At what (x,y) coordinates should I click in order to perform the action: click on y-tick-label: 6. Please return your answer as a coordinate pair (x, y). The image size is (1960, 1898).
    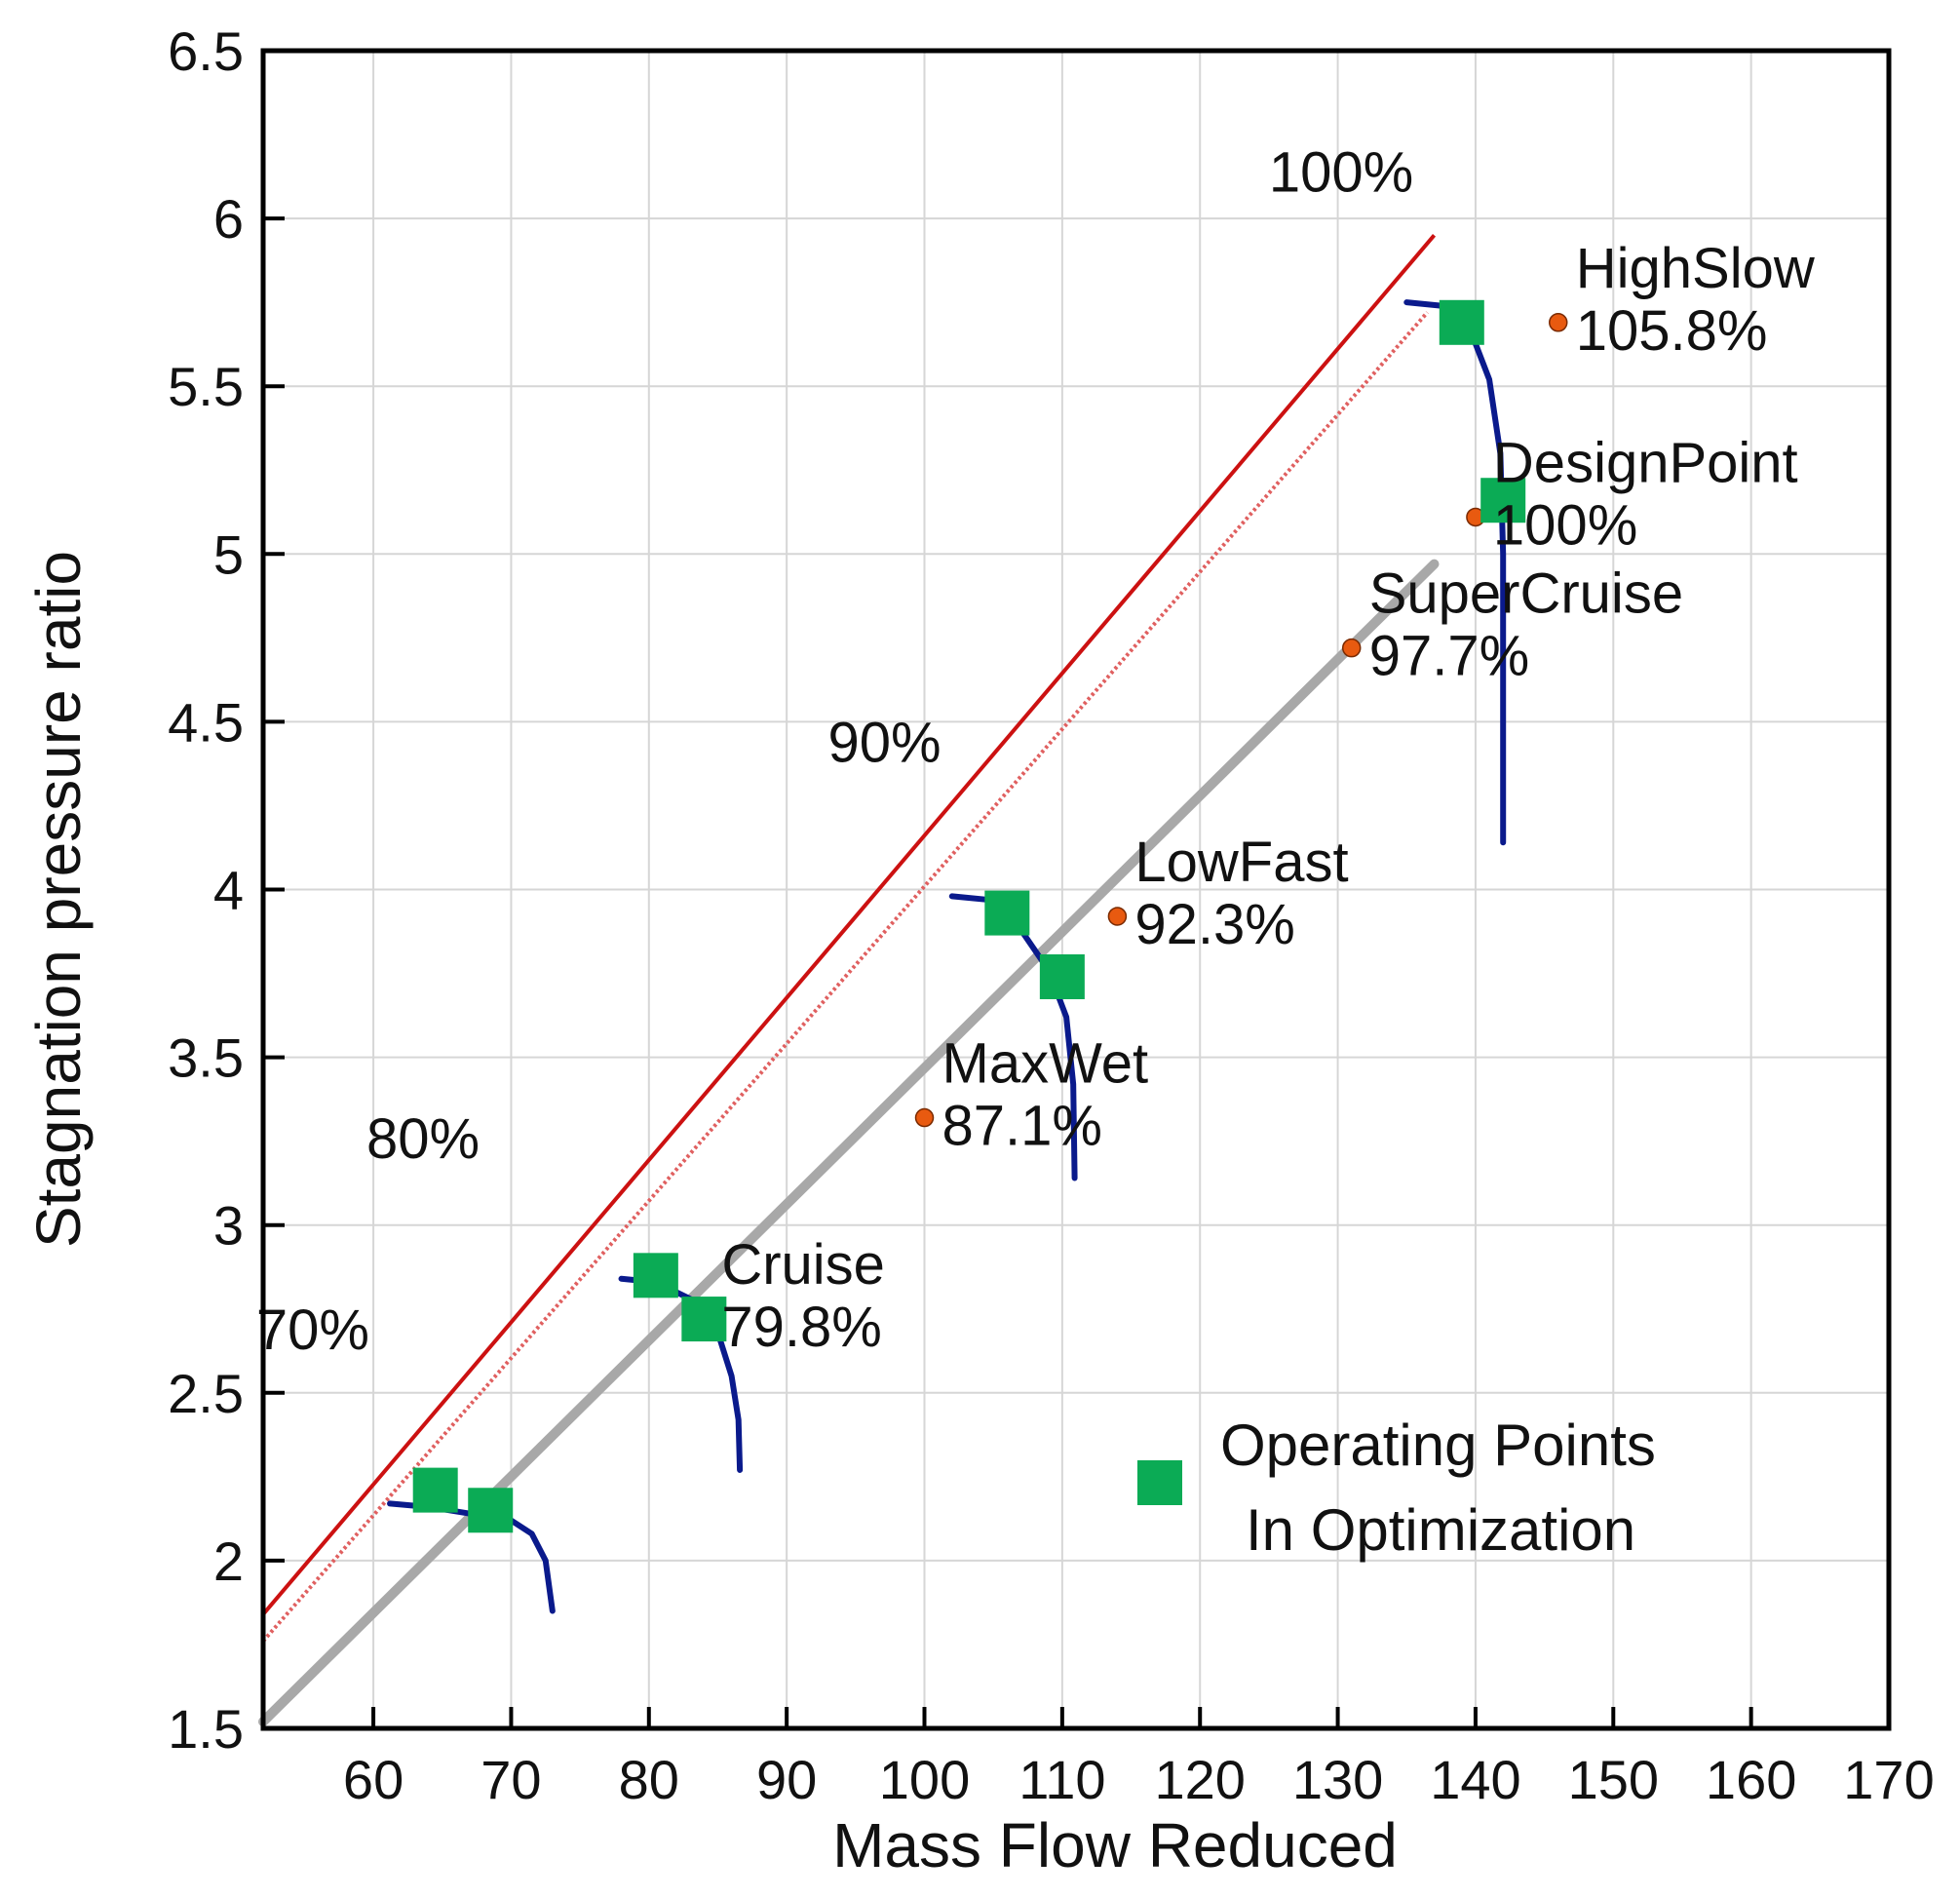
    Looking at the image, I should click on (229, 219).